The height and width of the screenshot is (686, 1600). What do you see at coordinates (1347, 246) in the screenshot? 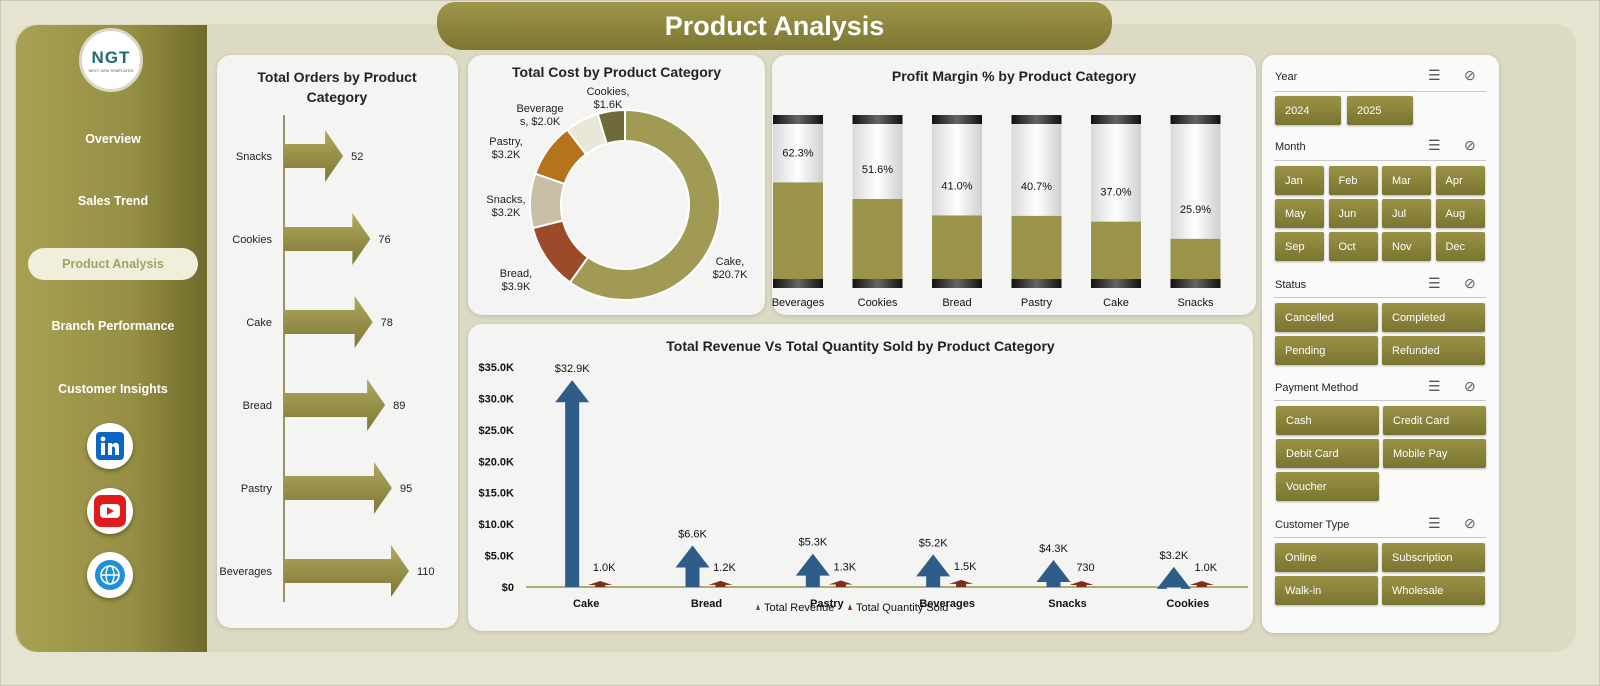
I see `option-label: Oct` at bounding box center [1347, 246].